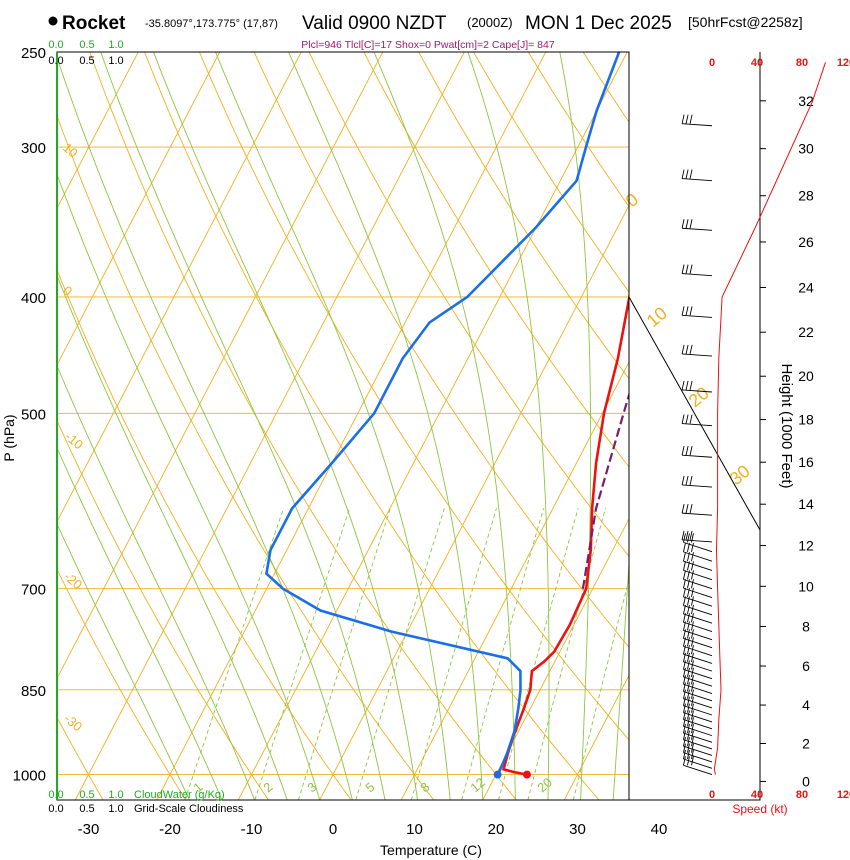 The width and height of the screenshot is (850, 860). What do you see at coordinates (745, 22) in the screenshot?
I see `forecast-hour: [50hrFcst@2258z]` at bounding box center [745, 22].